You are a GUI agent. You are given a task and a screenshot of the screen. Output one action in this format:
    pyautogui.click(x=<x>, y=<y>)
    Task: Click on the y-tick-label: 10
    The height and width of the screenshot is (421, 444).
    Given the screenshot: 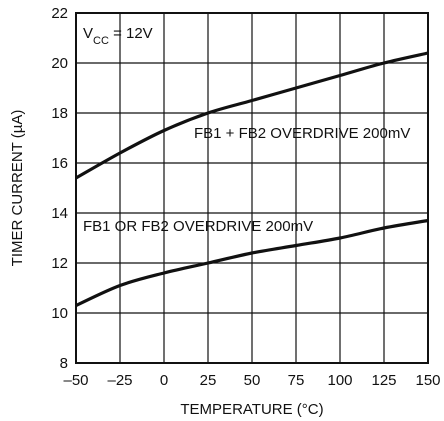 What is the action you would take?
    pyautogui.click(x=59, y=313)
    